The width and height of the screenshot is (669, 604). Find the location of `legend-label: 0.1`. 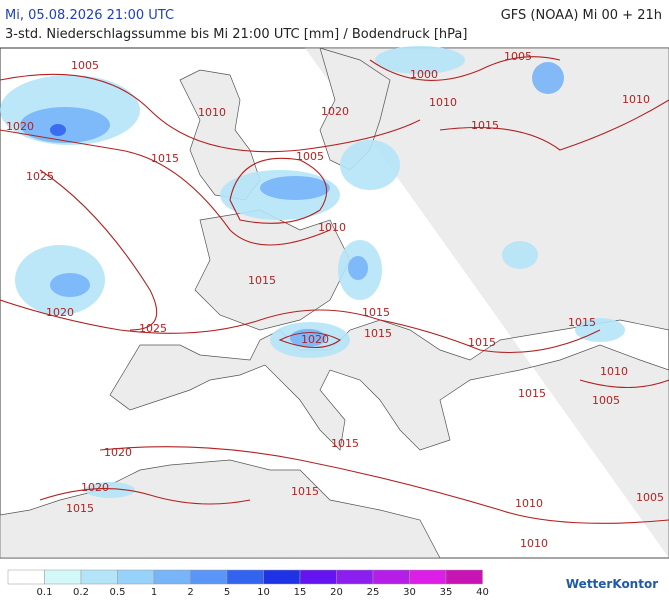

legend-label: 0.1 is located at coordinates (45, 592).